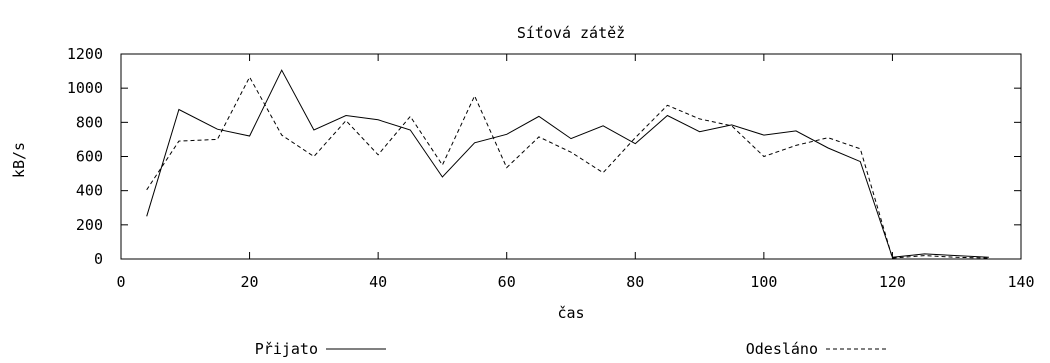 The image size is (1050, 363). What do you see at coordinates (570, 313) in the screenshot?
I see `x-axis-label: čas` at bounding box center [570, 313].